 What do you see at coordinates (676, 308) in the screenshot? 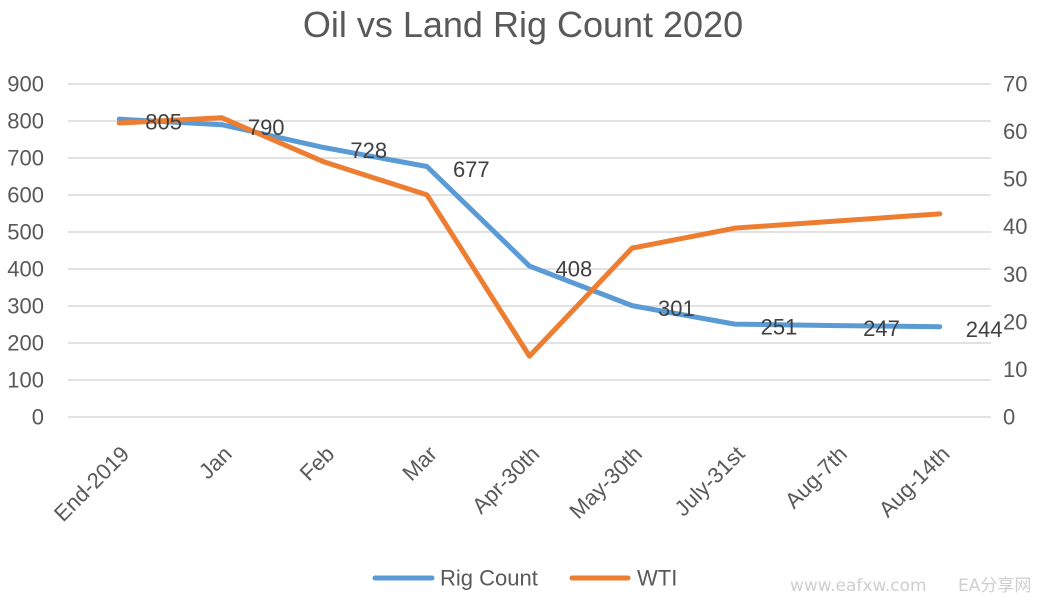
I see `rig-count-data-label: 301` at bounding box center [676, 308].